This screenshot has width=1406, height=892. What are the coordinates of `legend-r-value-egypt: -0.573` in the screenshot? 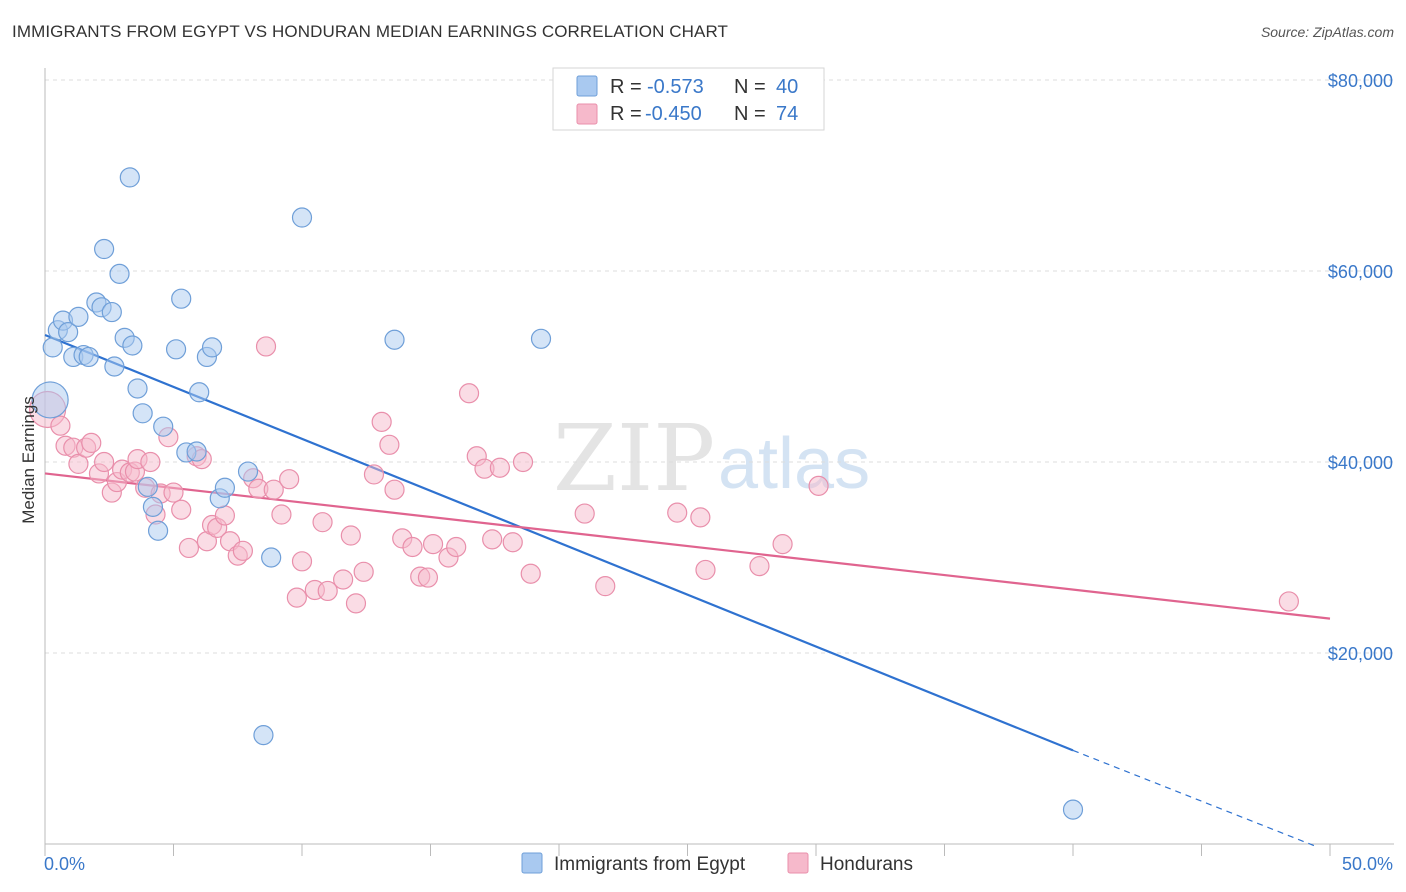 It's located at (675, 87).